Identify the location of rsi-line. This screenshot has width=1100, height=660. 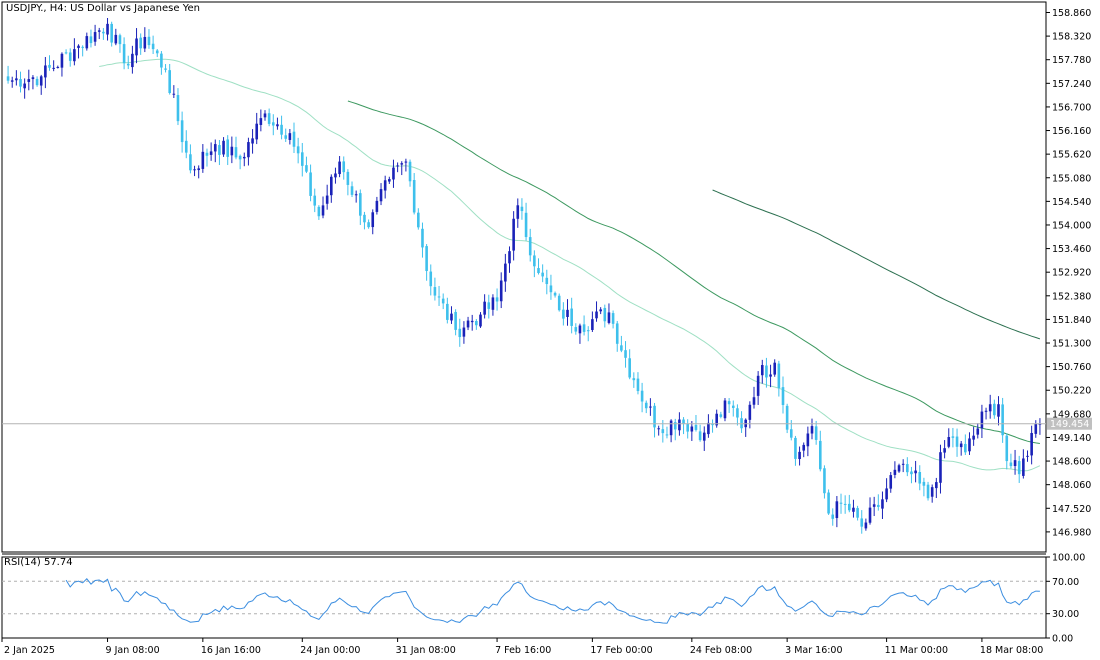
(552, 601).